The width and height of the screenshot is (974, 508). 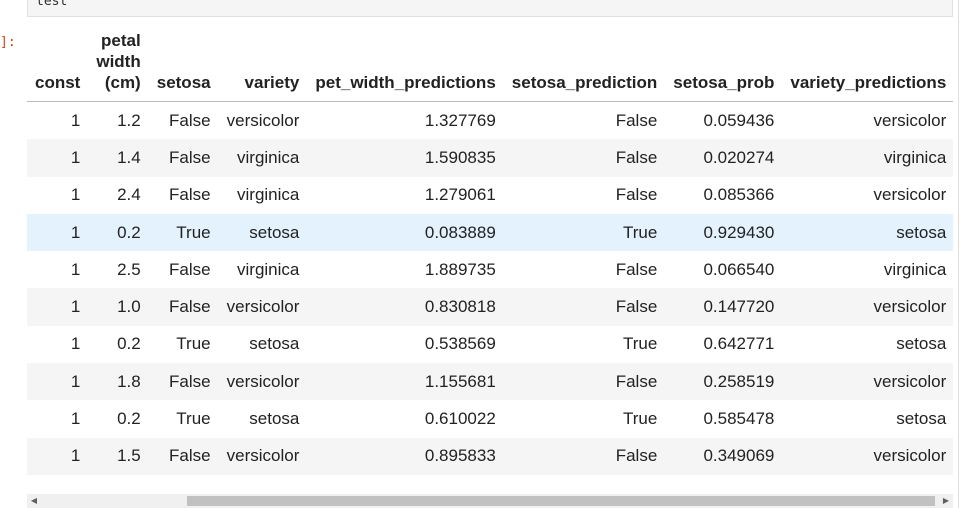 I want to click on header-const: const, so click(x=58, y=66).